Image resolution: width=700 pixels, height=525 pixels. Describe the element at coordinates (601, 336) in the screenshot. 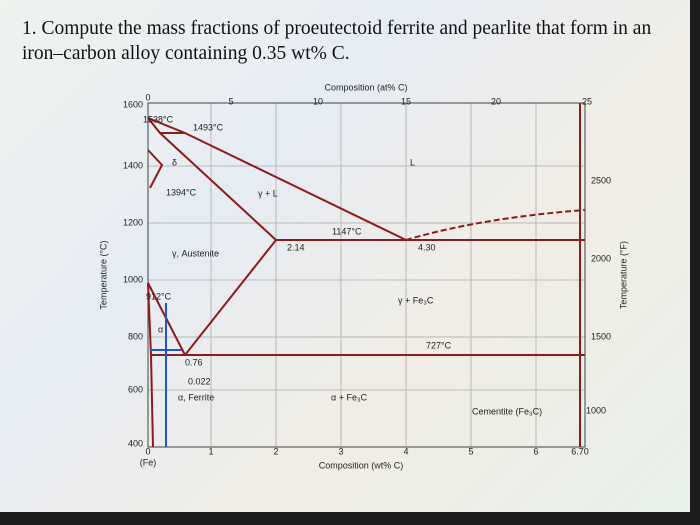

I see `right-tick: 1500` at that location.